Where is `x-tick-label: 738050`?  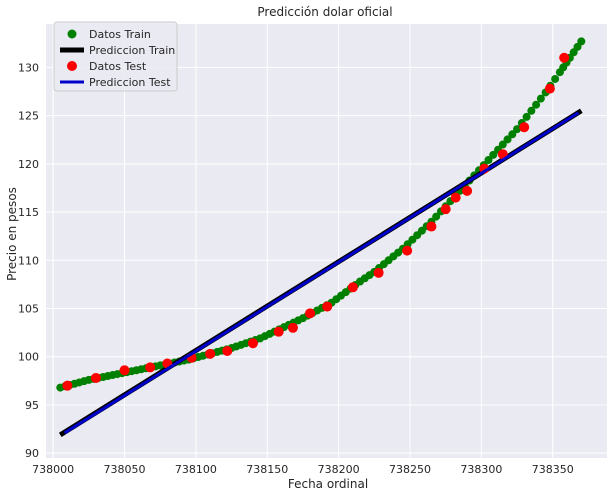 x-tick-label: 738050 is located at coordinates (125, 469).